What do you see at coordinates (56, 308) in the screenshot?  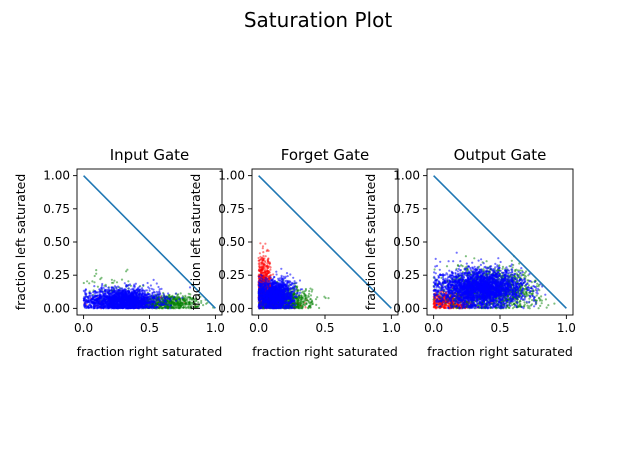 I see `y-tick-label: 0.00` at bounding box center [56, 308].